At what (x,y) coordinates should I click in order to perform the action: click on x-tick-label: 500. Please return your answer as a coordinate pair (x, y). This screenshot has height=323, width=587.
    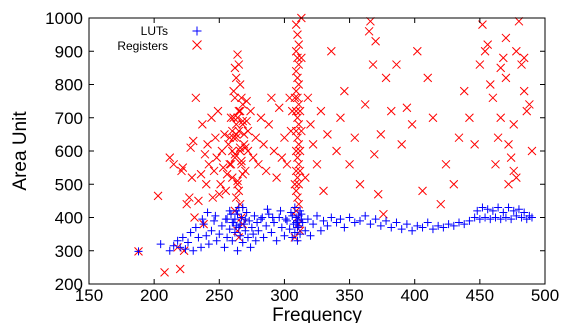
    Looking at the image, I should click on (545, 295).